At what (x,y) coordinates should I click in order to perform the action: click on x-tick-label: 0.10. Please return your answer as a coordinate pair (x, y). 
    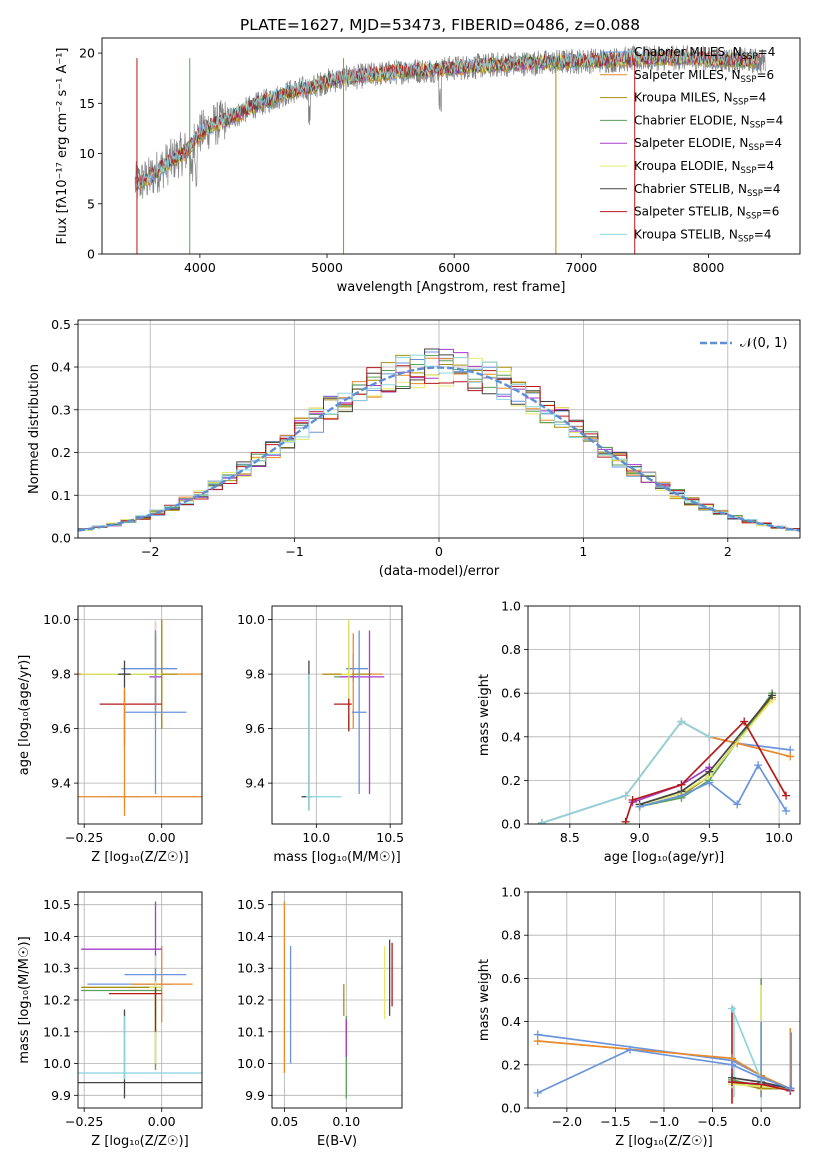
    Looking at the image, I should click on (346, 1121).